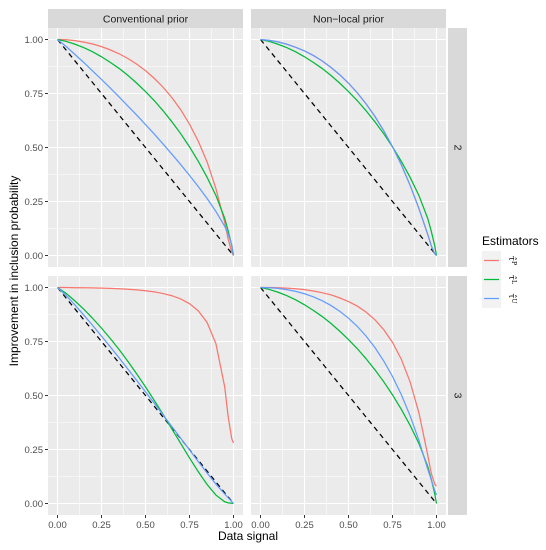  I want to click on legend-item-U: τ̂U, so click(500, 298).